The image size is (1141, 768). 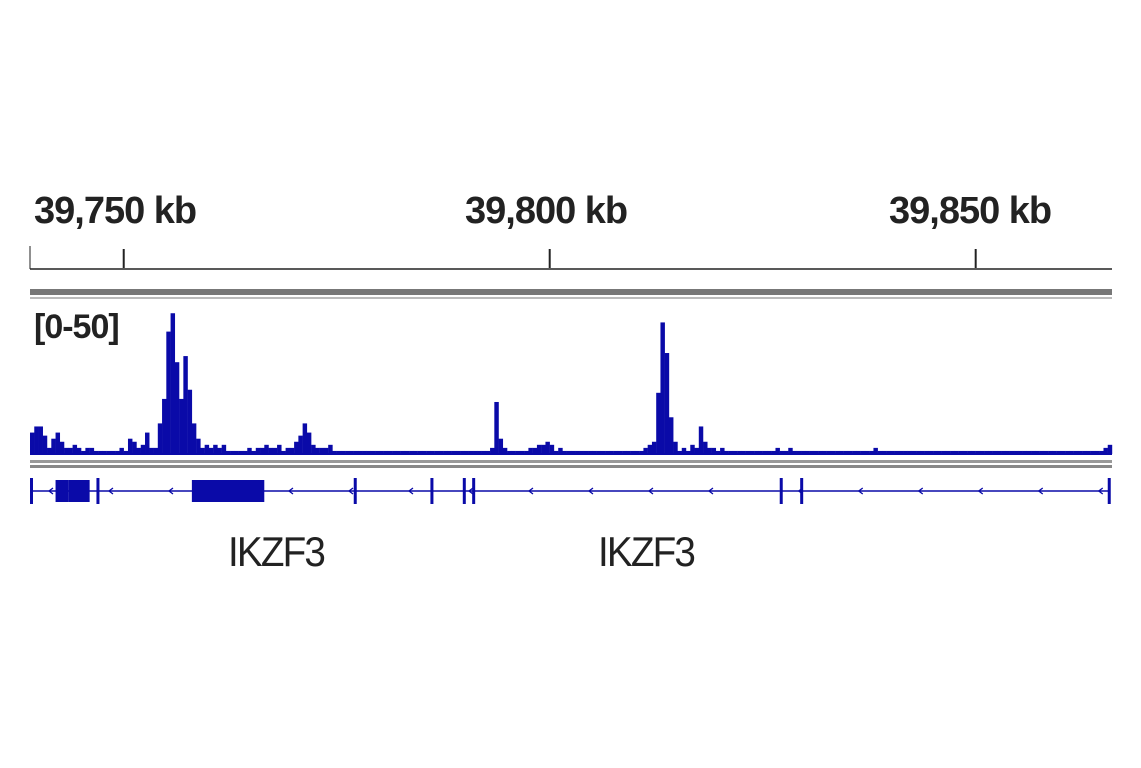 What do you see at coordinates (115, 211) in the screenshot?
I see `ruler-tick-label: 39,750 kb` at bounding box center [115, 211].